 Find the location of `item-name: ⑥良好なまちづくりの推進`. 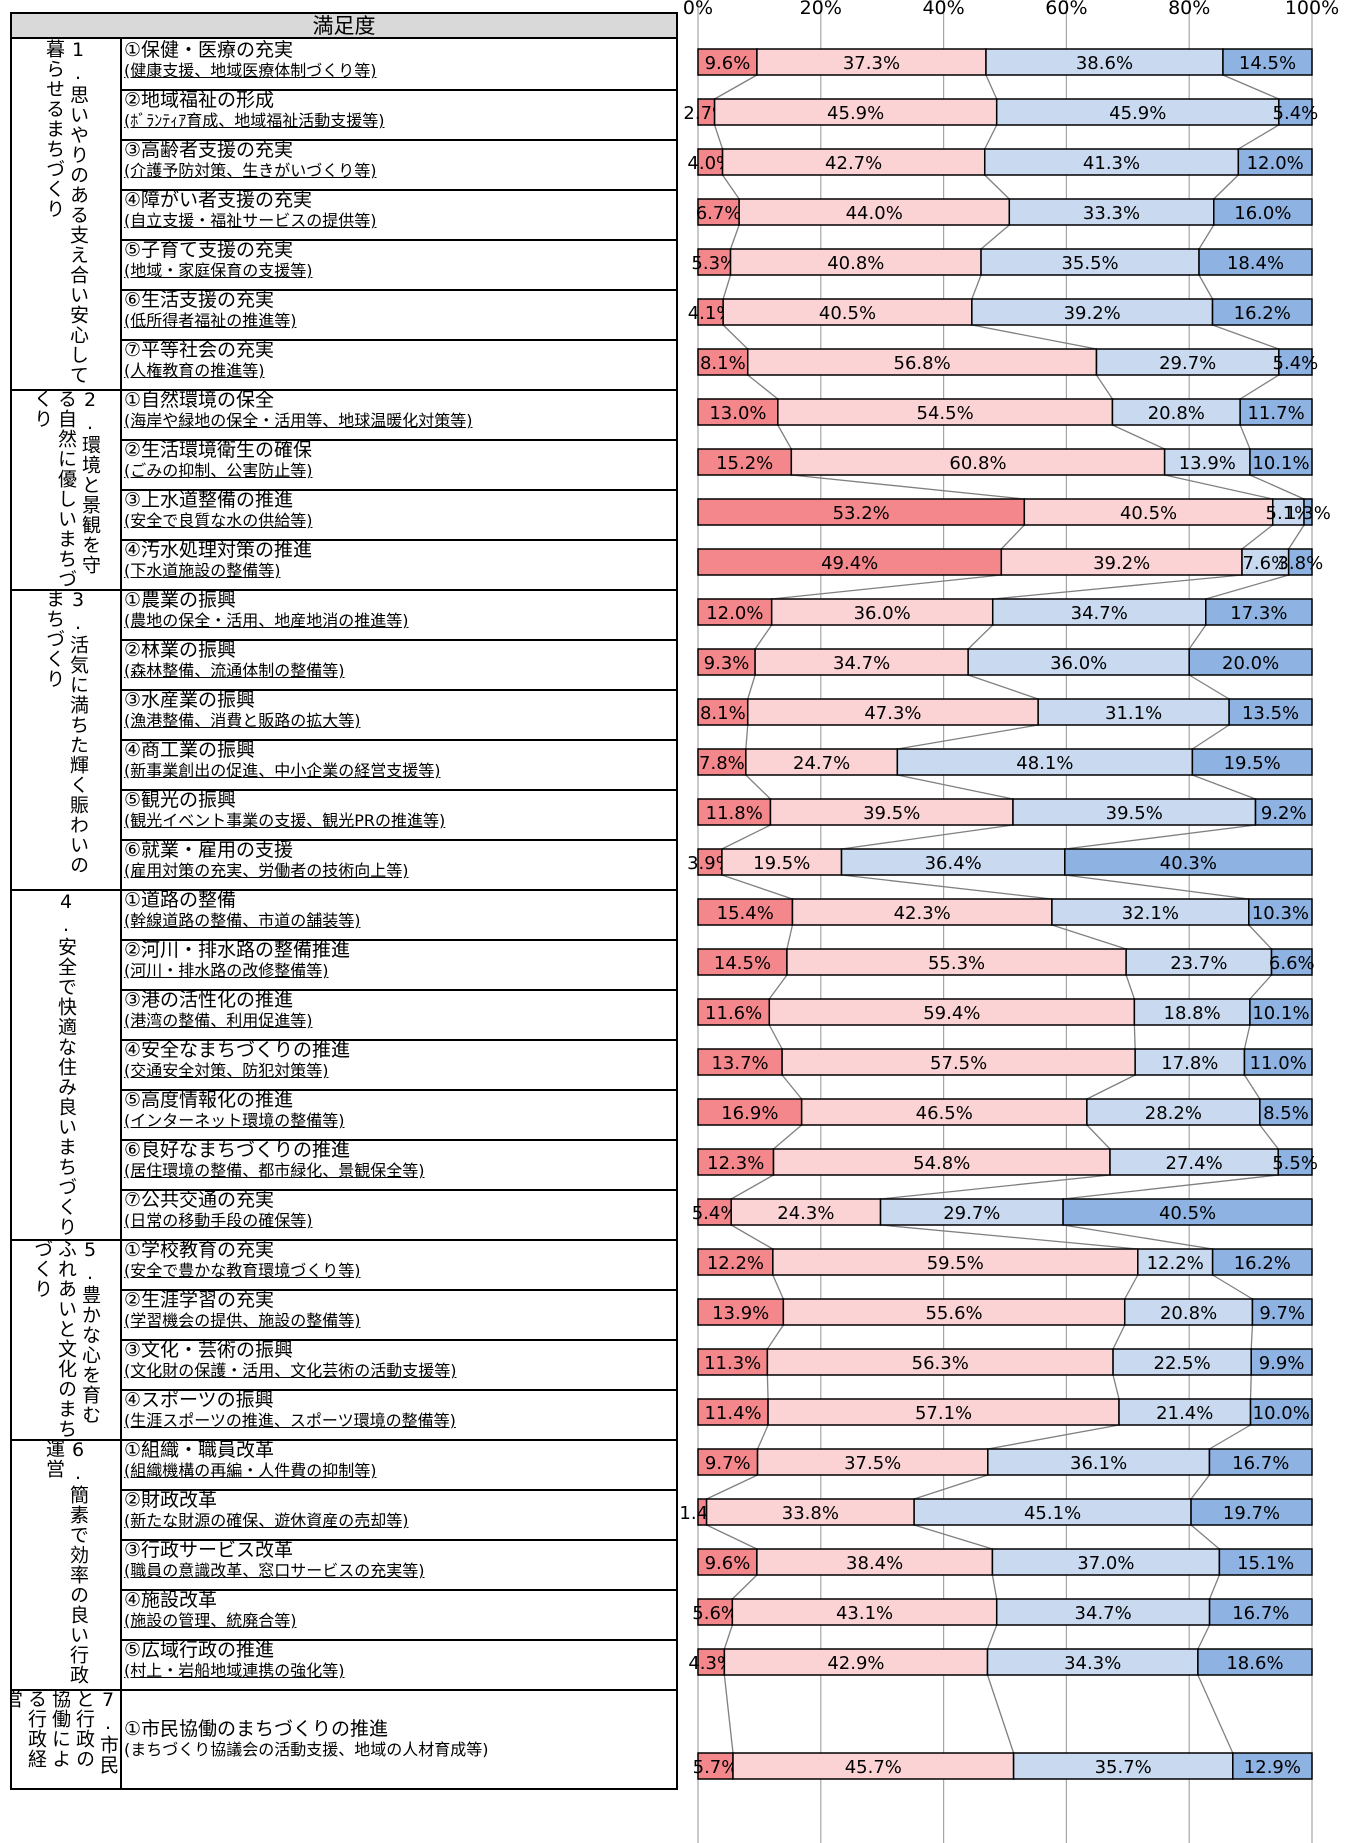

item-name: ⑥良好なまちづくりの推進 is located at coordinates (237, 1150).